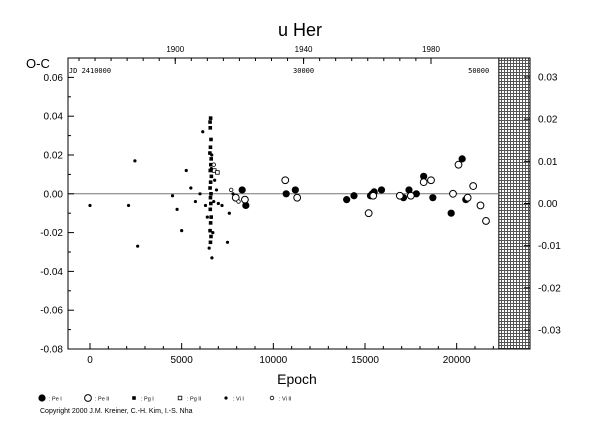 The height and width of the screenshot is (425, 590). Describe the element at coordinates (549, 246) in the screenshot. I see `y2-tick-label: -0.01` at that location.